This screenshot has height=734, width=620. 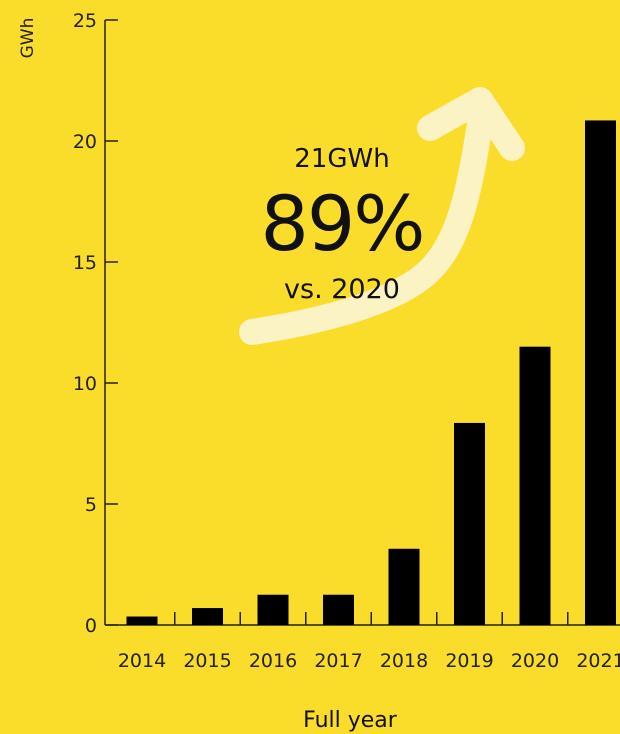 What do you see at coordinates (273, 609) in the screenshot?
I see `bar-2016` at bounding box center [273, 609].